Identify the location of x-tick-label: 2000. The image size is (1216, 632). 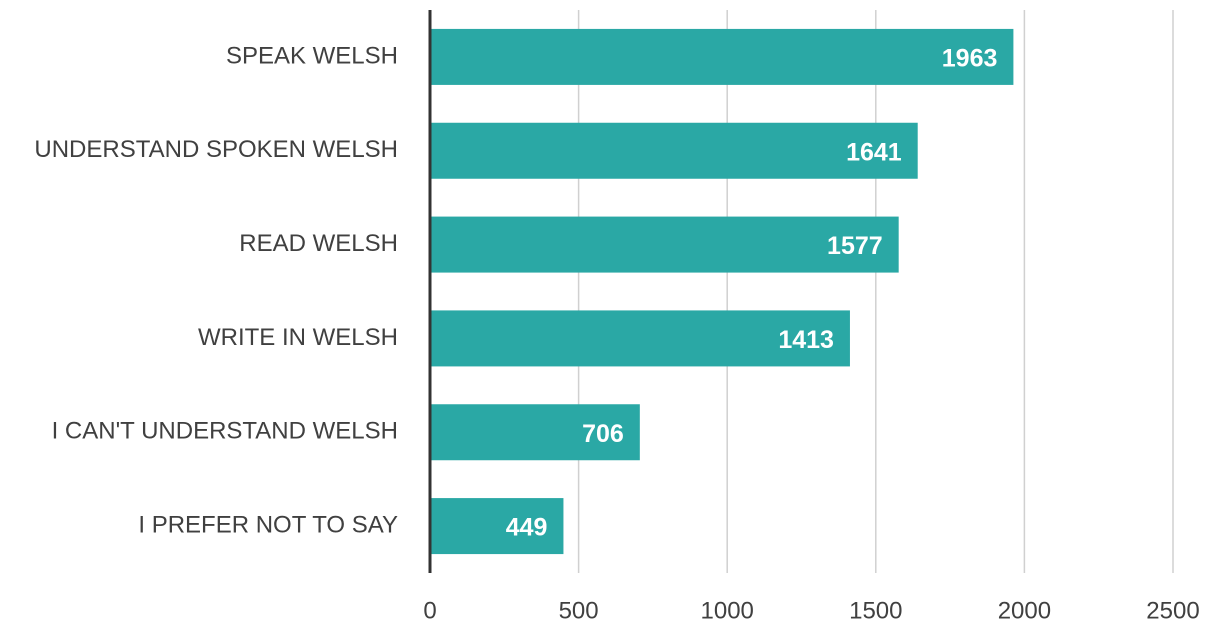
(1024, 610).